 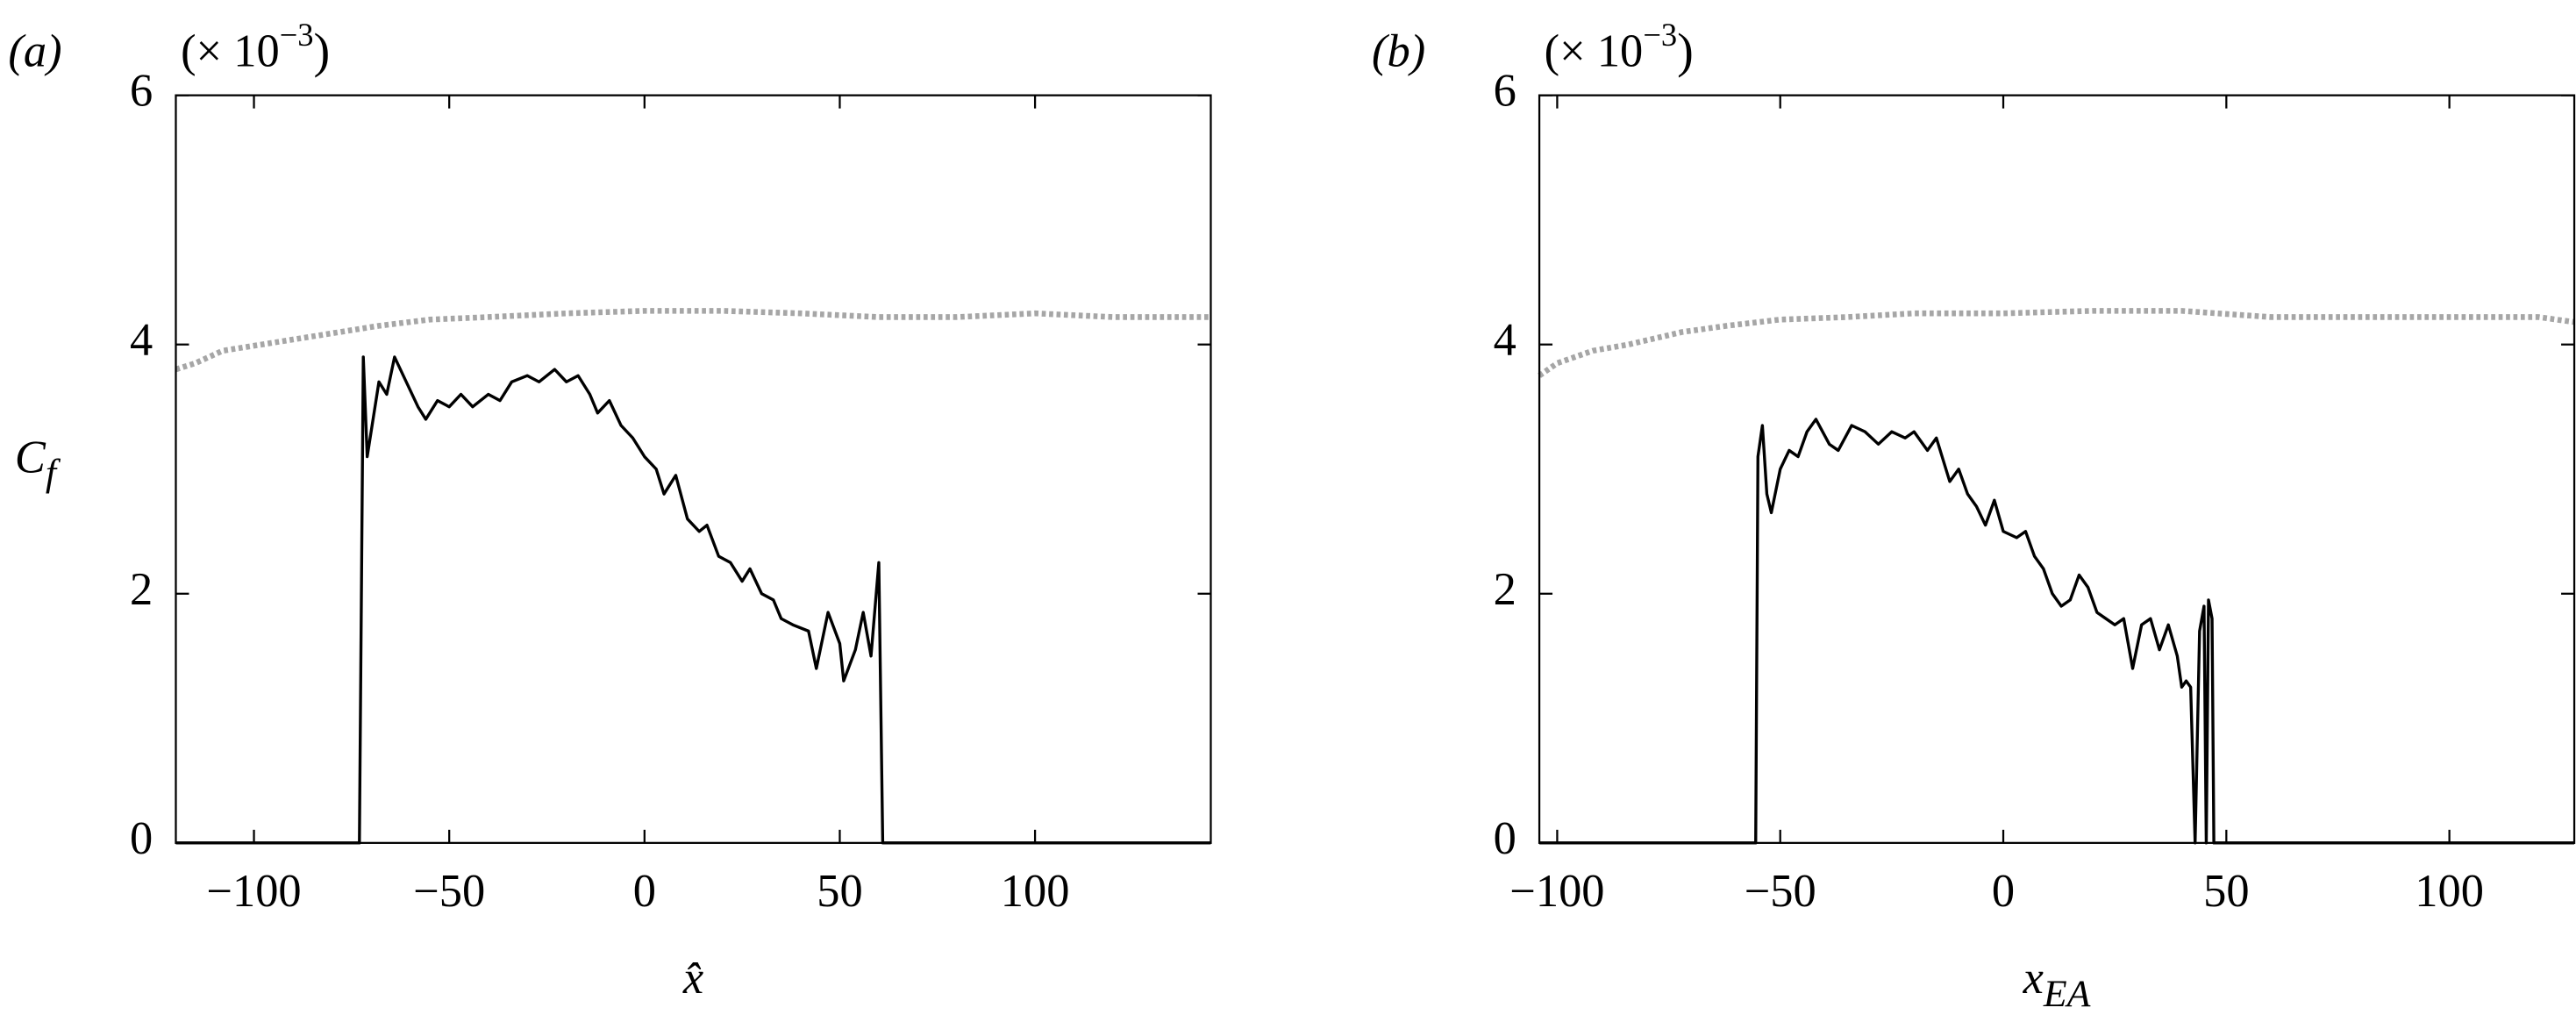 What do you see at coordinates (35, 52) in the screenshot?
I see `panel-label: (a)` at bounding box center [35, 52].